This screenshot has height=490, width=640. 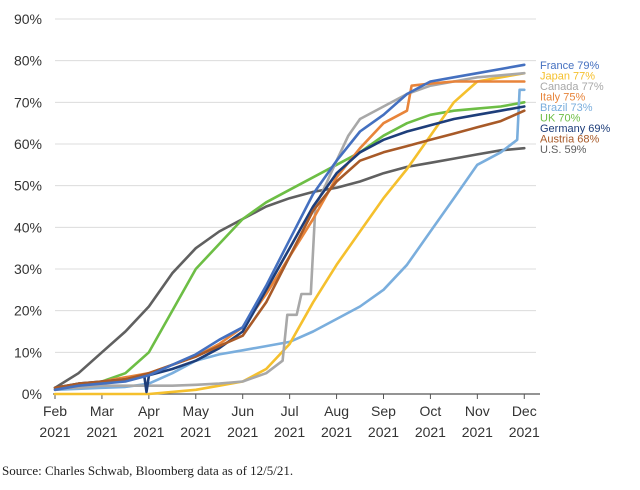 What do you see at coordinates (570, 66) in the screenshot?
I see `end-label-france: France 79%` at bounding box center [570, 66].